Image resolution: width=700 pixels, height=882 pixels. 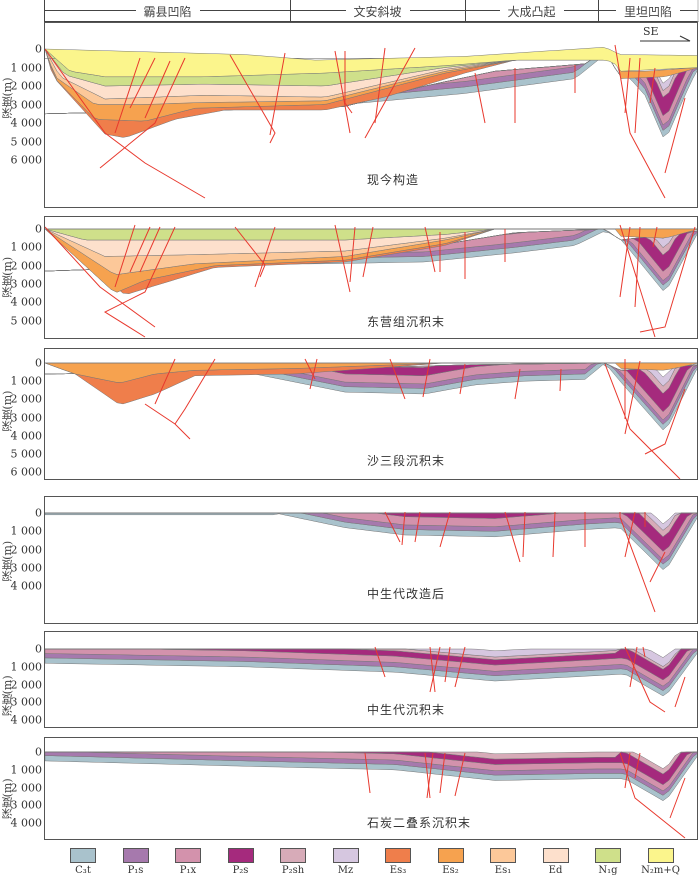 What do you see at coordinates (371, 281) in the screenshot?
I see `section-drawing` at bounding box center [371, 281].